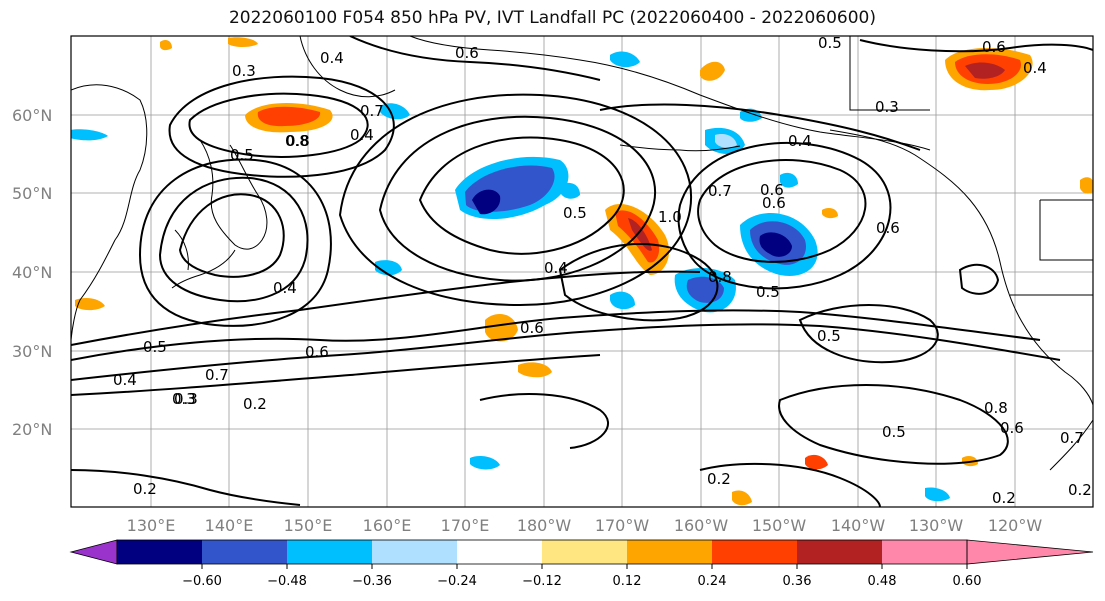 The height and width of the screenshot is (601, 1105). Describe the element at coordinates (544, 525) in the screenshot. I see `lon-label: 180°W` at that location.